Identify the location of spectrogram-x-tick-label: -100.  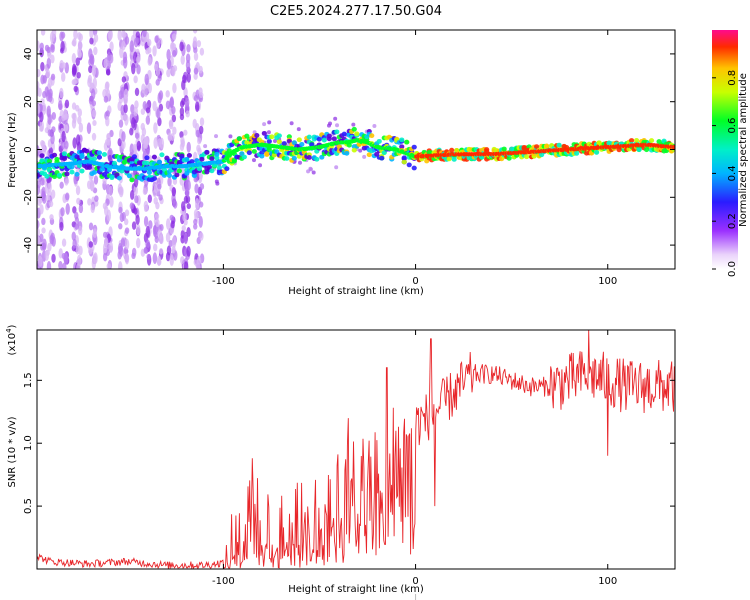
(223, 281).